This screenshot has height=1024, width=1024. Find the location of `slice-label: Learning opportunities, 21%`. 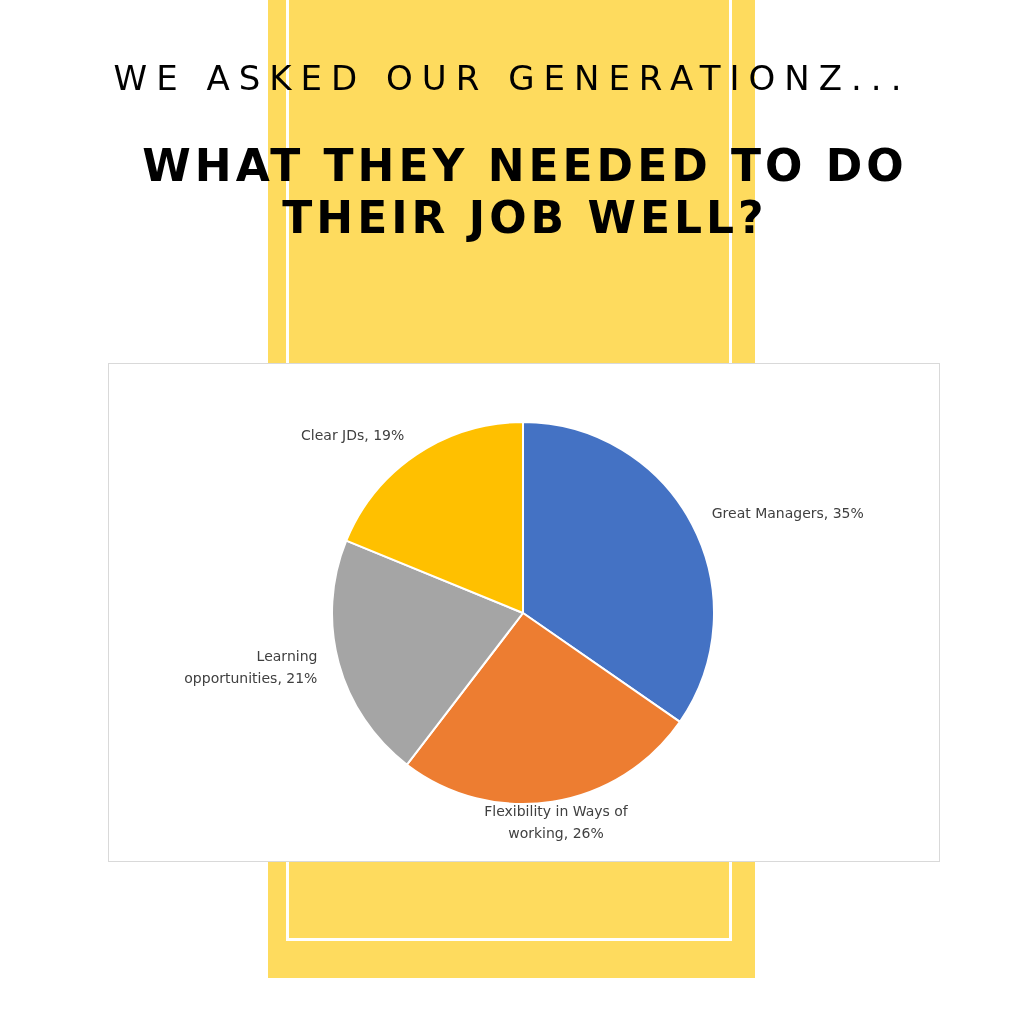

slice-label: Learning opportunities, 21% is located at coordinates (251, 667).